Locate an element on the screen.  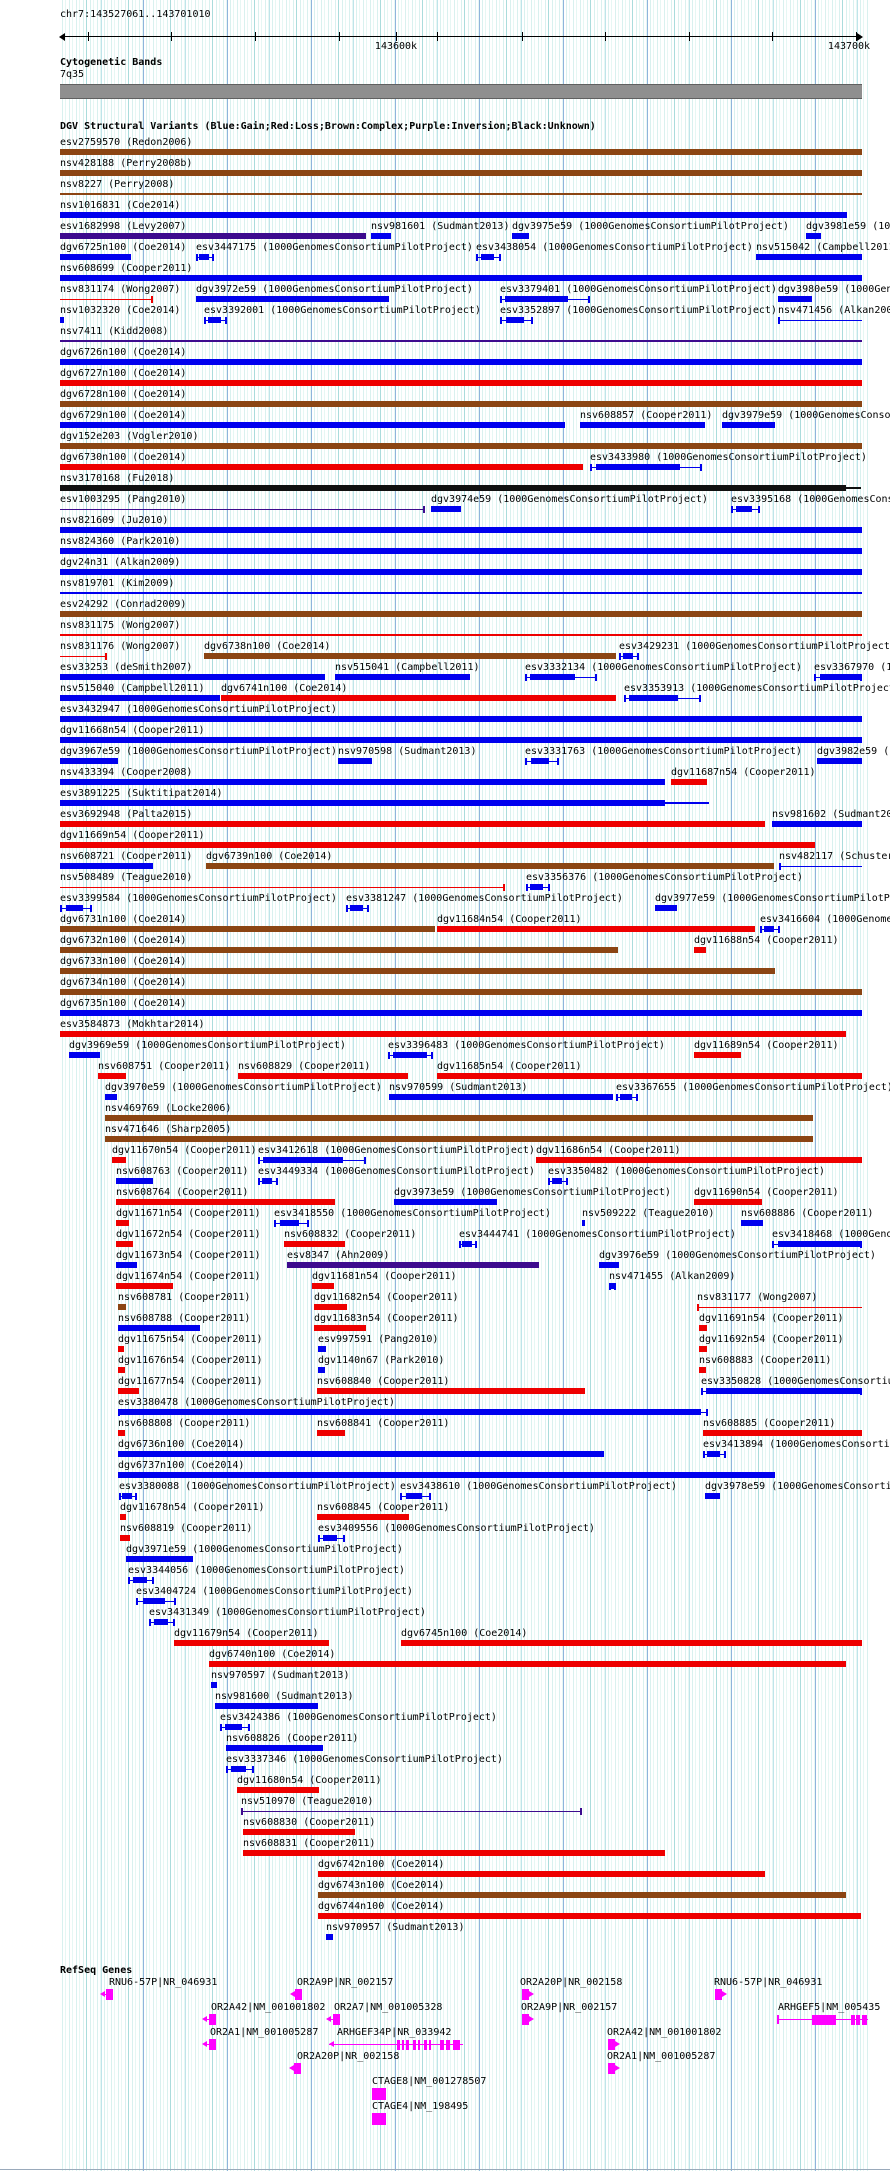
cytoband-bar is located at coordinates (461, 91).